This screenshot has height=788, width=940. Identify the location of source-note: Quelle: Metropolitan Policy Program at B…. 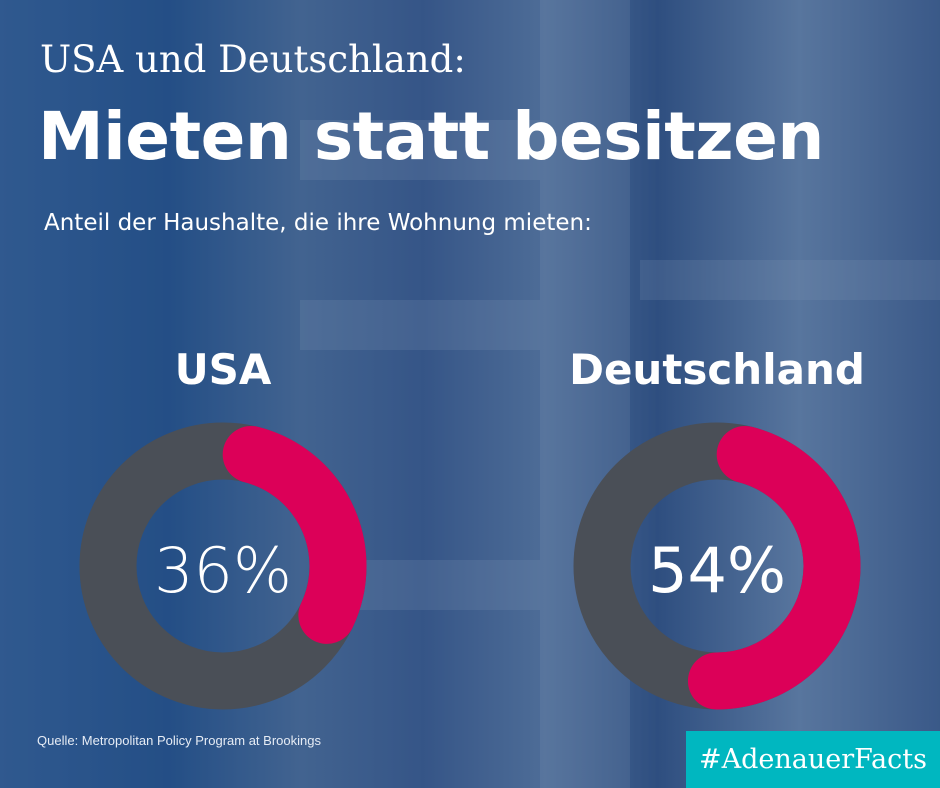
(179, 740).